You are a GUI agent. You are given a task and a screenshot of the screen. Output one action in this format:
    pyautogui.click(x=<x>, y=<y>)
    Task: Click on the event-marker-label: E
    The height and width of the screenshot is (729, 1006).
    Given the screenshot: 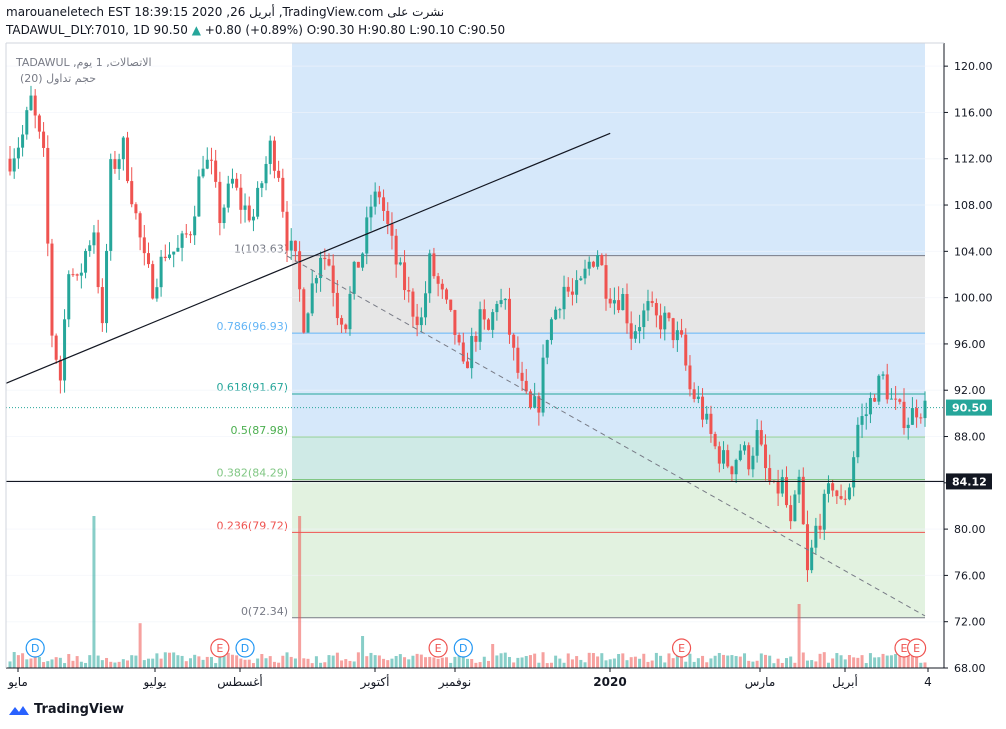 What is the action you would take?
    pyautogui.click(x=916, y=648)
    